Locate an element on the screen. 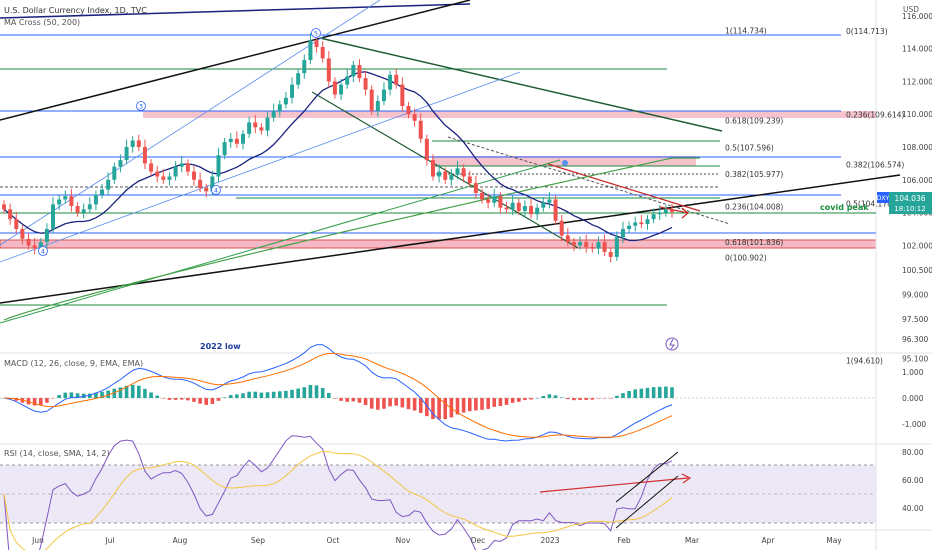 The height and width of the screenshot is (550, 932). time-label: Aug is located at coordinates (180, 540).